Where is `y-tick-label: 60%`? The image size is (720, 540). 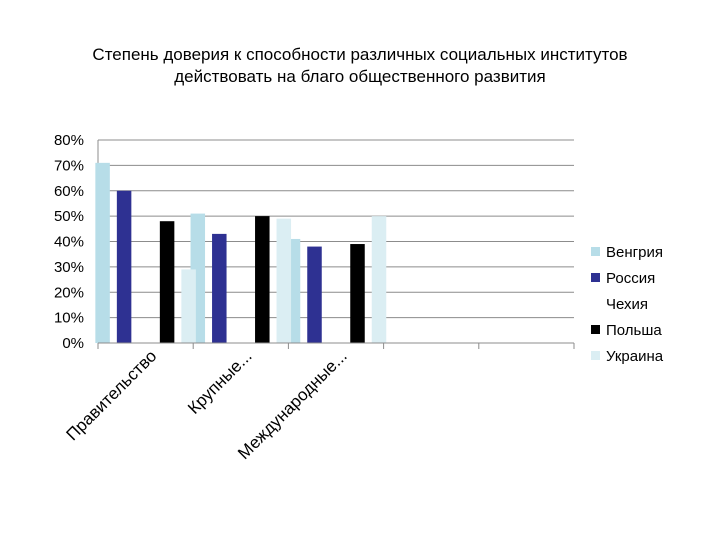 y-tick-label: 60% is located at coordinates (69, 191).